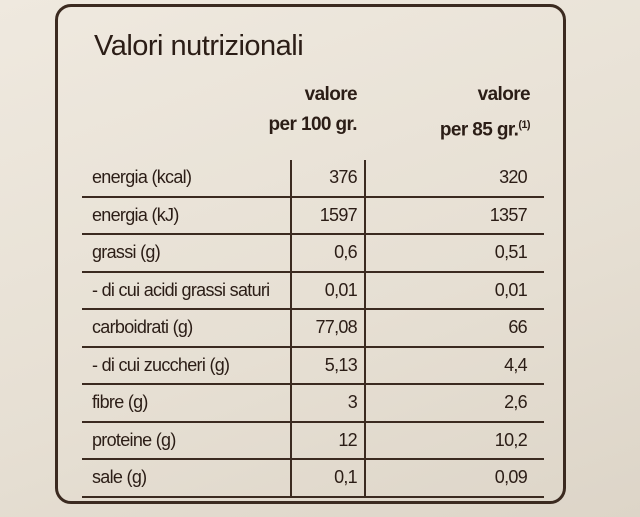  Describe the element at coordinates (511, 289) in the screenshot. I see `value-per-85g: 0,01` at that location.